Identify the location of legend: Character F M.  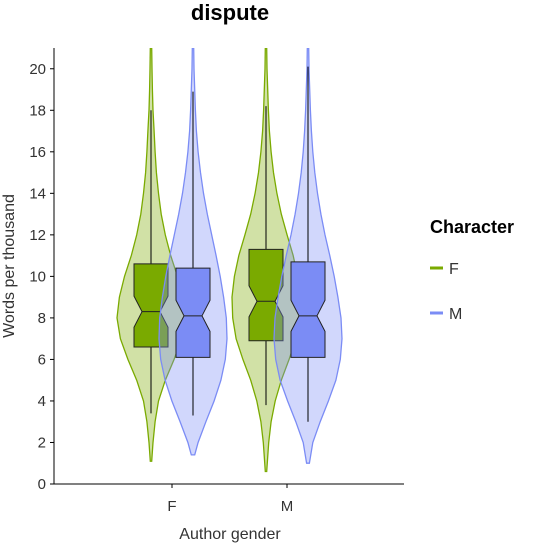
(472, 270).